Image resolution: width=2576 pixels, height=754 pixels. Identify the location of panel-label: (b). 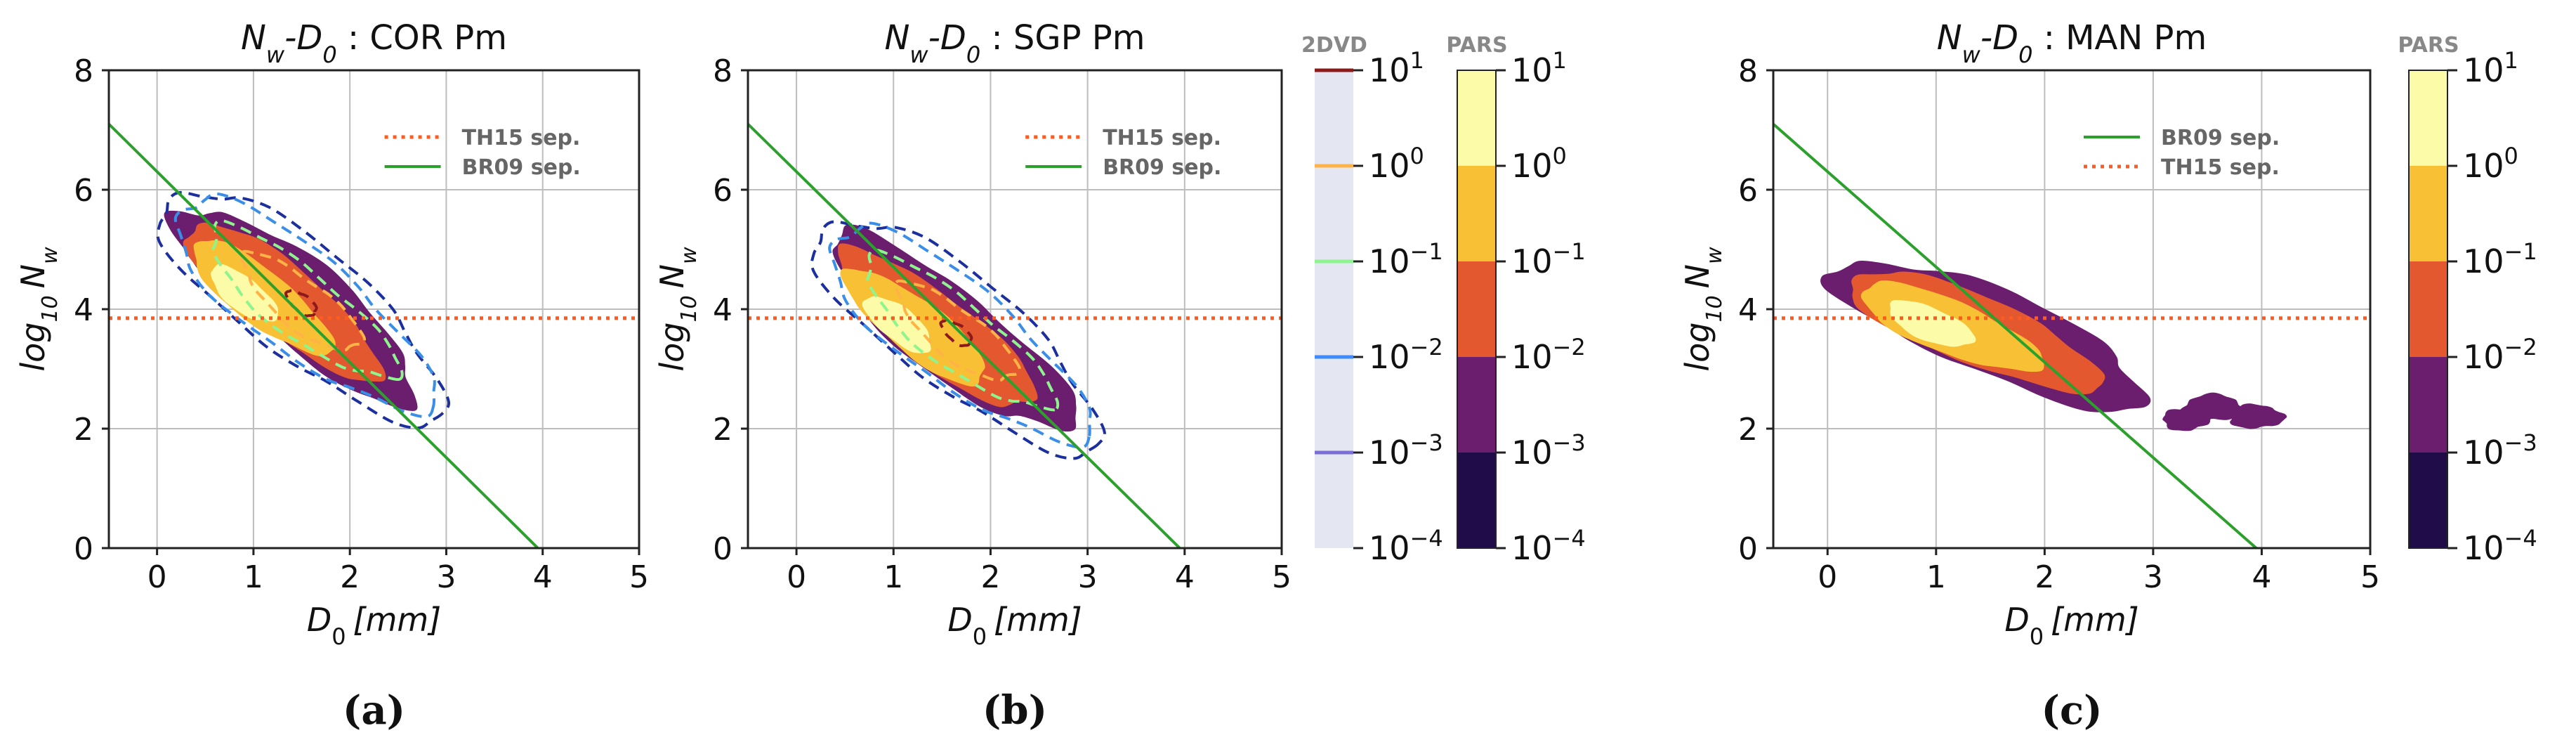
(1015, 711).